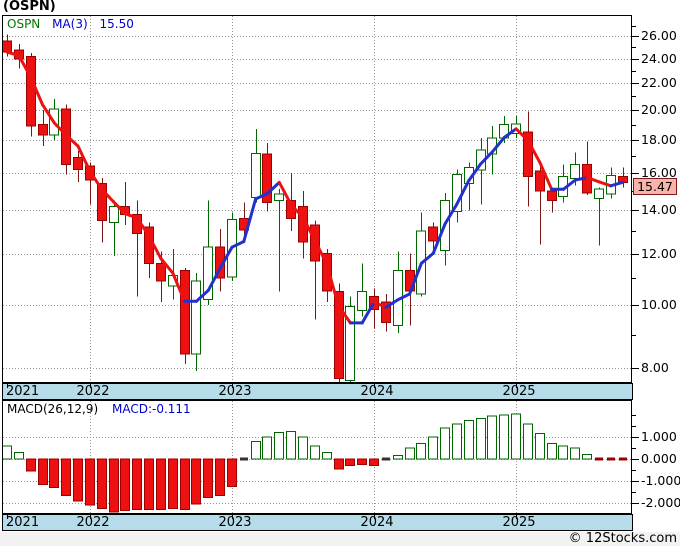  I want to click on macd-tick-label: 1.000, so click(659, 436).